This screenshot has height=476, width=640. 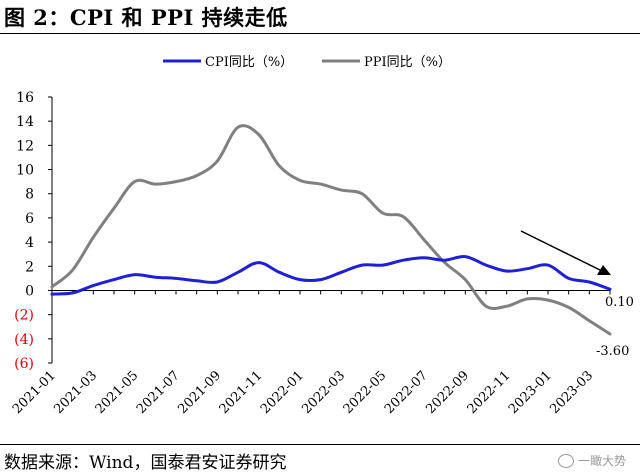 I want to click on x-tick-label: 2021-09, so click(x=199, y=392).